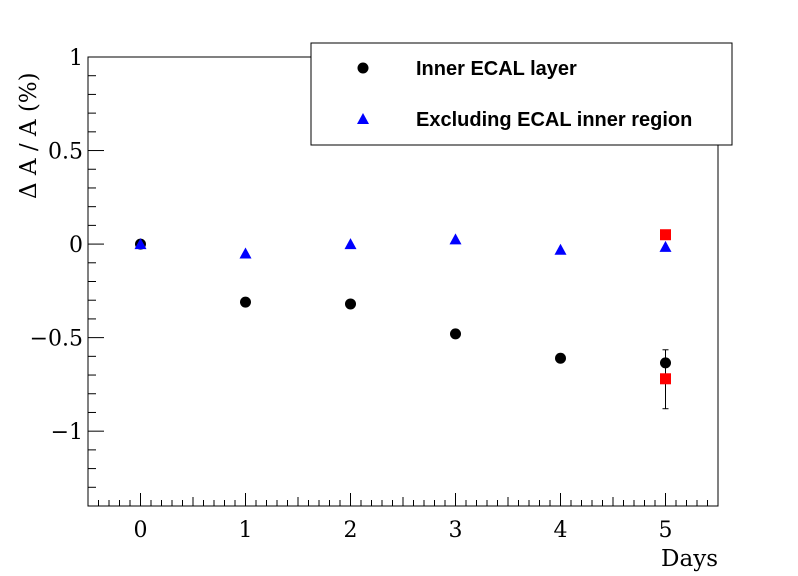  I want to click on y-tick-label: 1, so click(76, 58).